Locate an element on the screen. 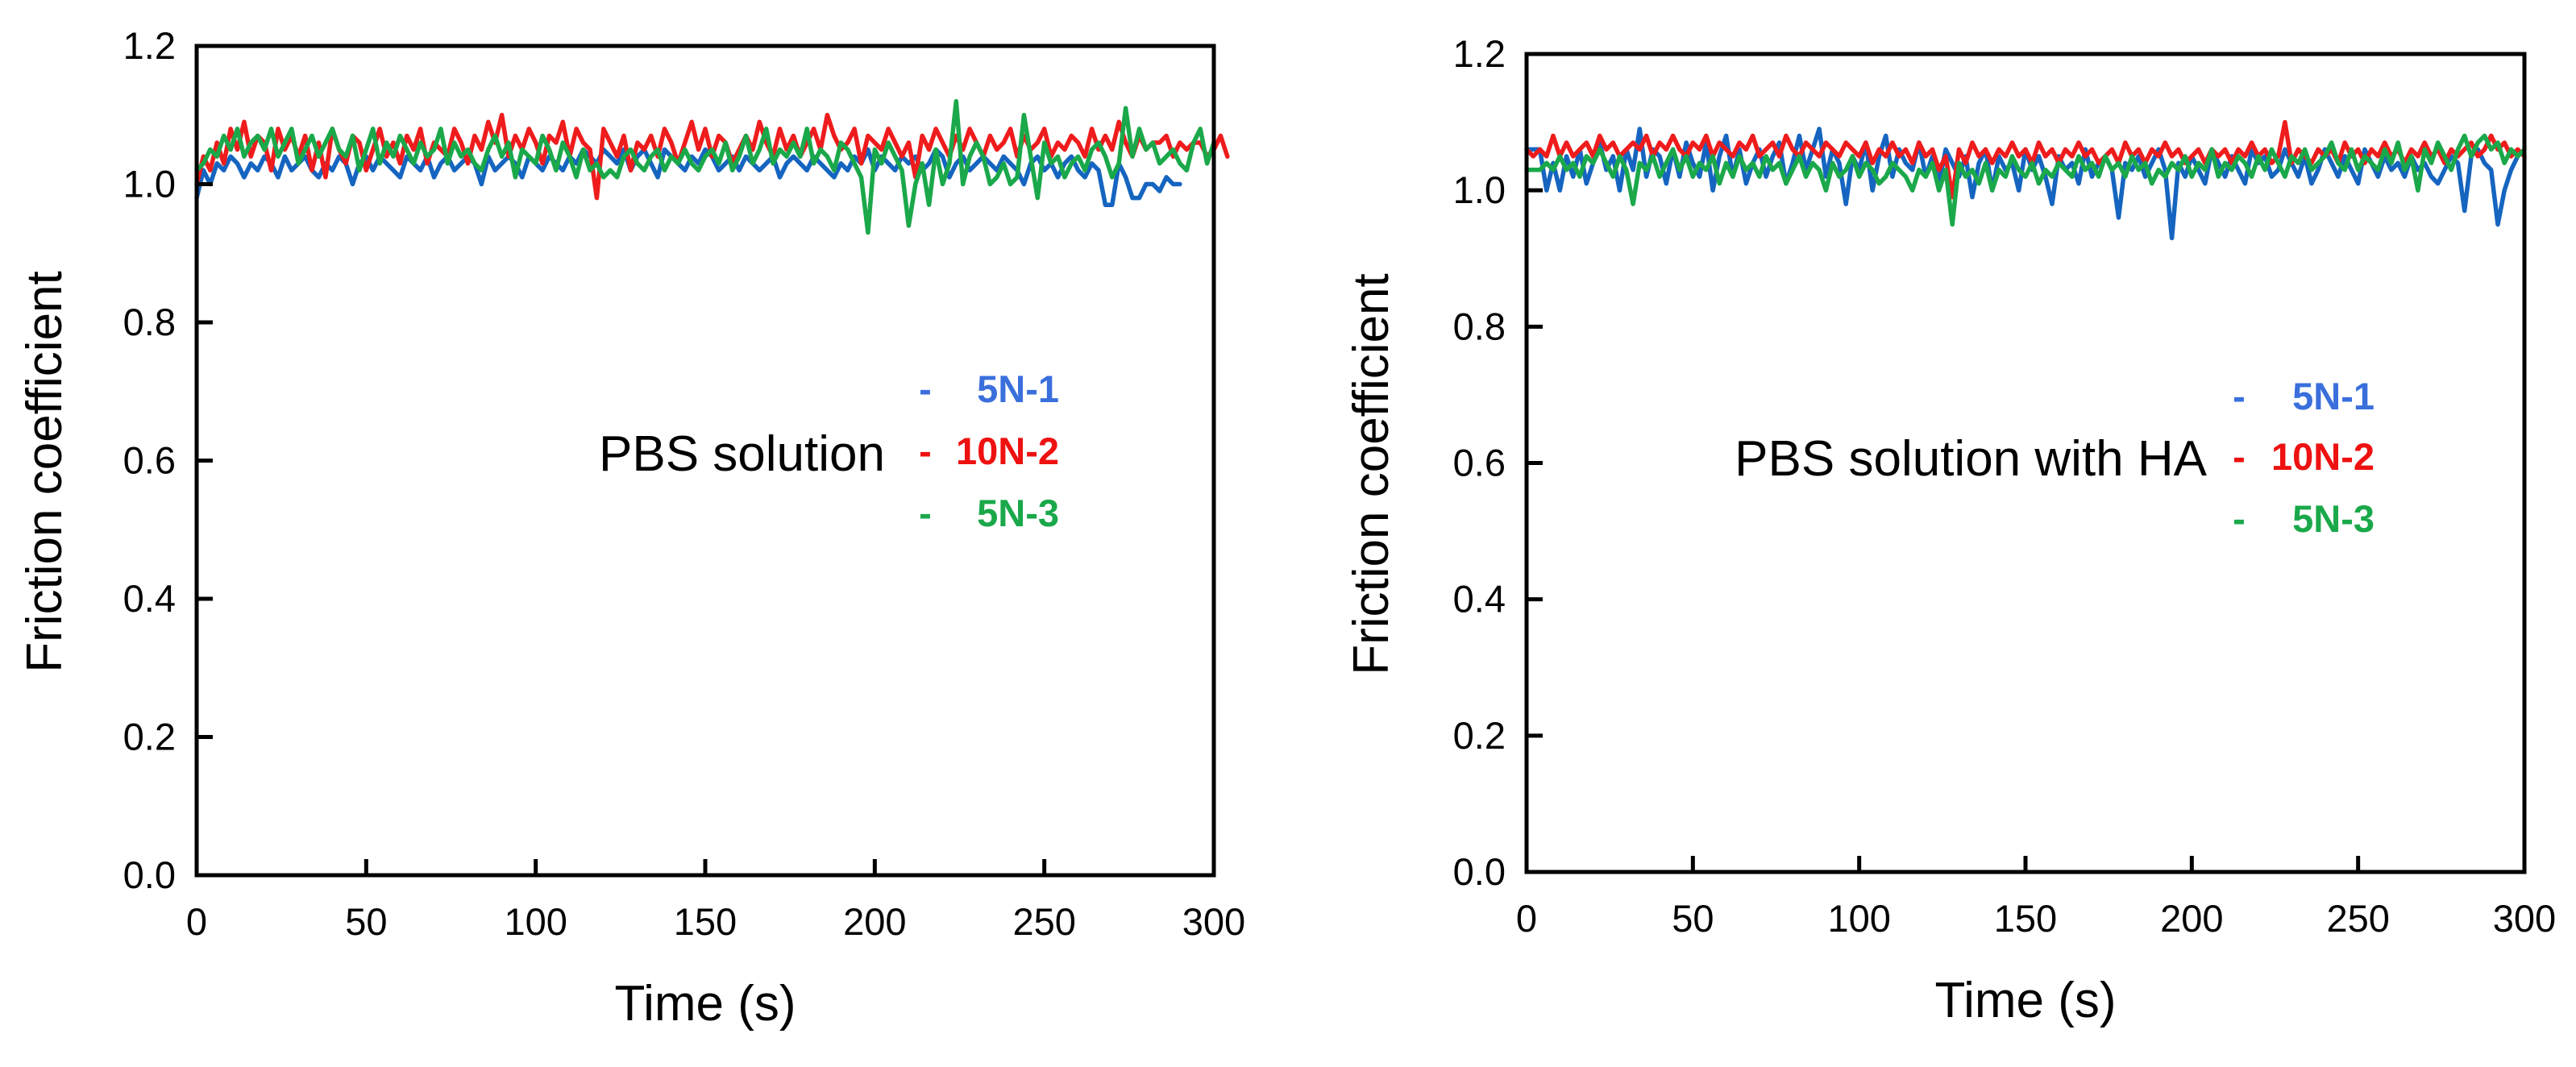 Image resolution: width=2576 pixels, height=1067 pixels. condition-annotation: PBS solution is located at coordinates (742, 454).